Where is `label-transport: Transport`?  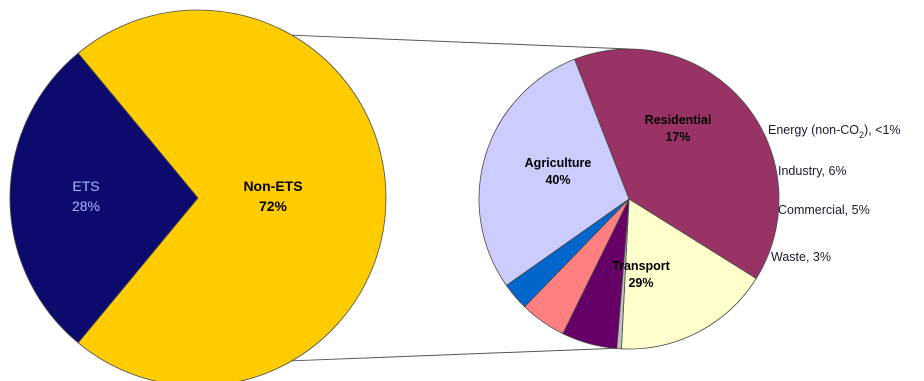
label-transport: Transport is located at coordinates (641, 266).